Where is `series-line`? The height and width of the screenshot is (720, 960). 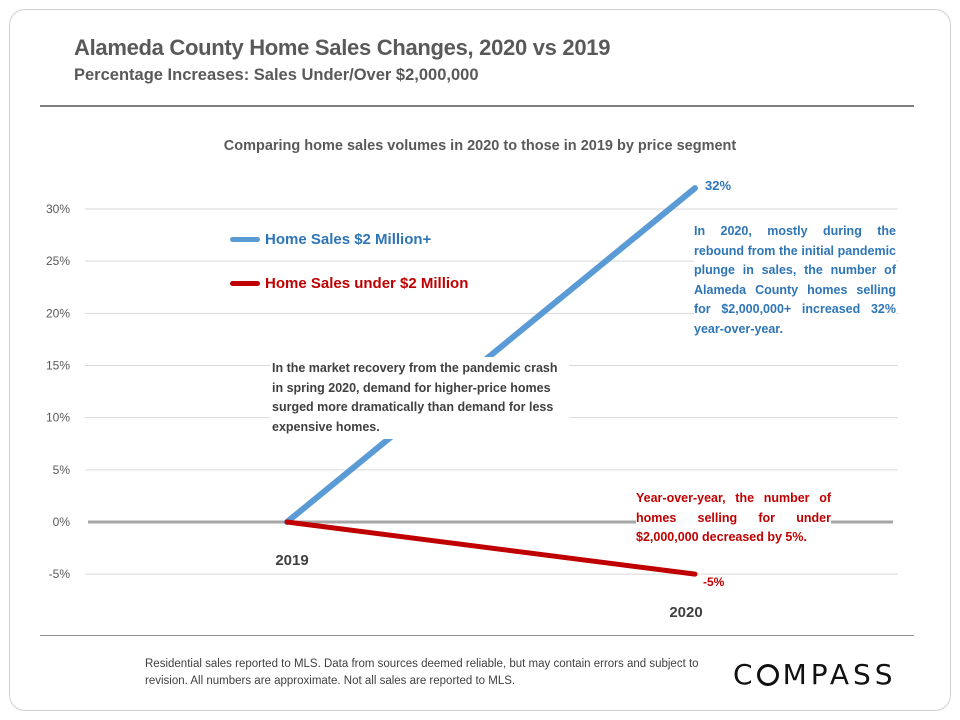
series-line is located at coordinates (491, 548).